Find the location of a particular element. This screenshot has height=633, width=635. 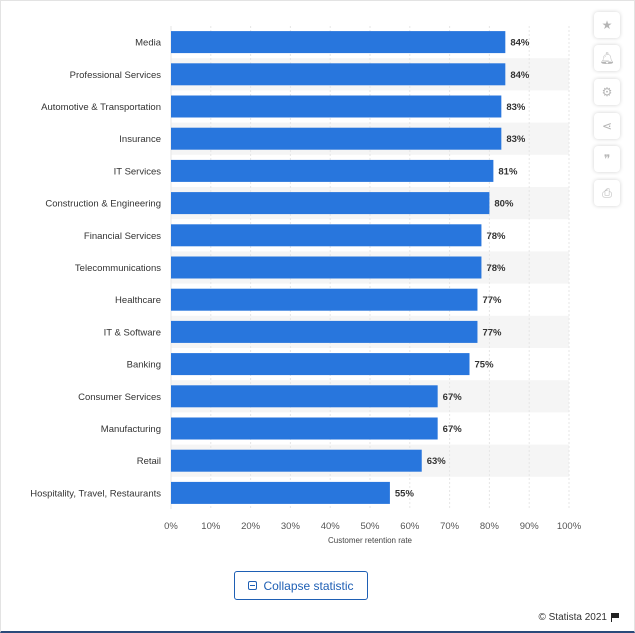

x-tick-label: 0% is located at coordinates (171, 526).